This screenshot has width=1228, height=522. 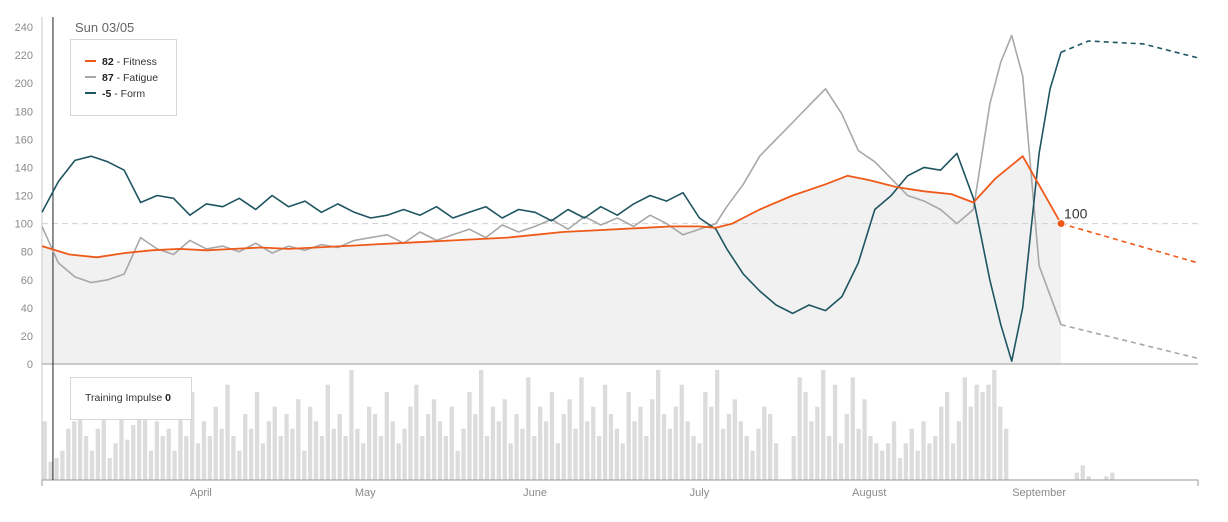 What do you see at coordinates (108, 62) in the screenshot?
I see `legend-value-fitness: 82` at bounding box center [108, 62].